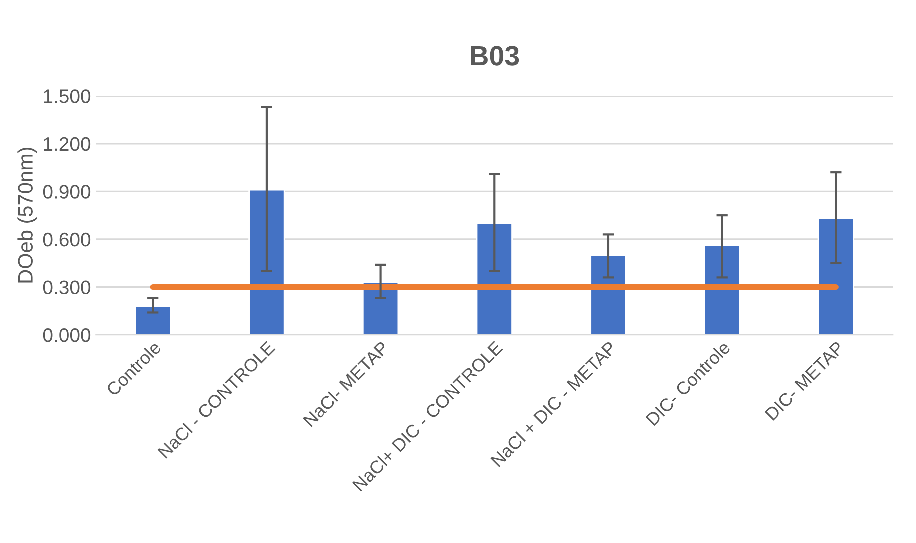  I want to click on y-tick-label: 0.900, so click(67, 192).